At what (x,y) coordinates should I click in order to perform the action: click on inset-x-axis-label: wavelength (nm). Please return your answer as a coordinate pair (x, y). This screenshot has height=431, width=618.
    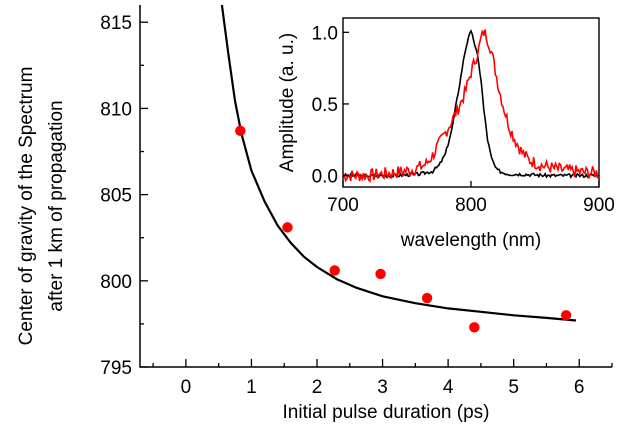
    Looking at the image, I should click on (470, 240).